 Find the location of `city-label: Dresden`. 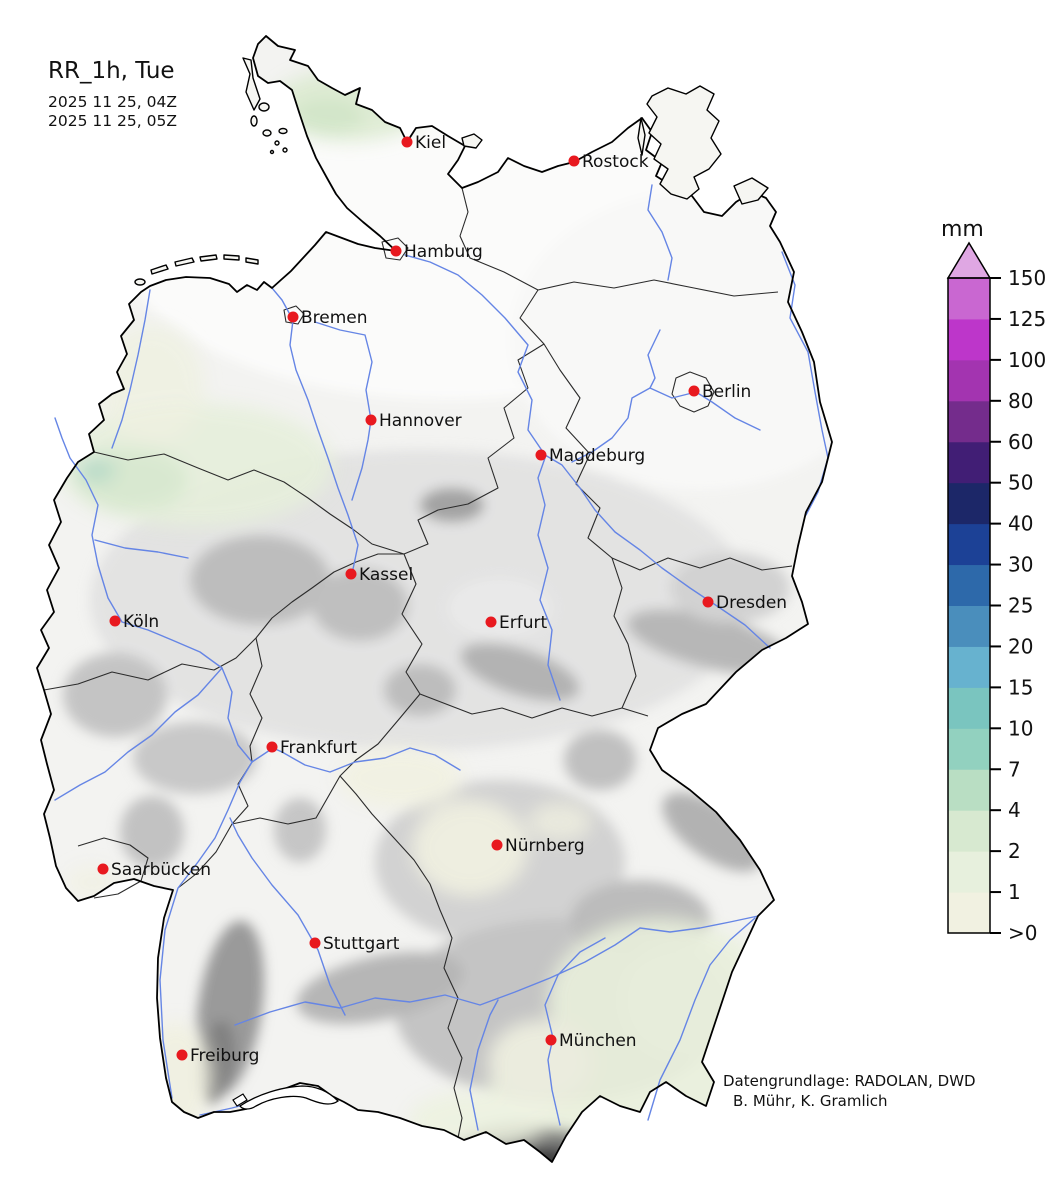

city-label: Dresden is located at coordinates (751, 603).